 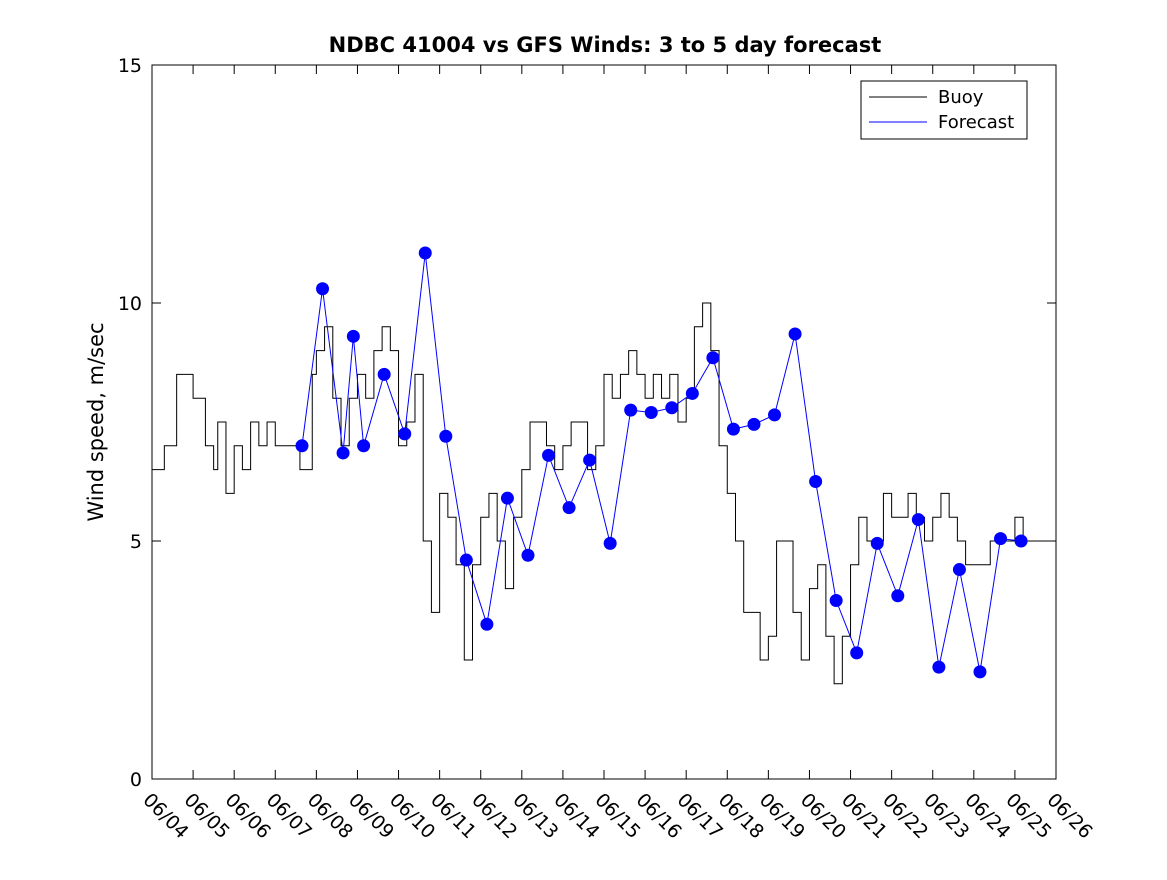 I want to click on legend-box, so click(x=944, y=110).